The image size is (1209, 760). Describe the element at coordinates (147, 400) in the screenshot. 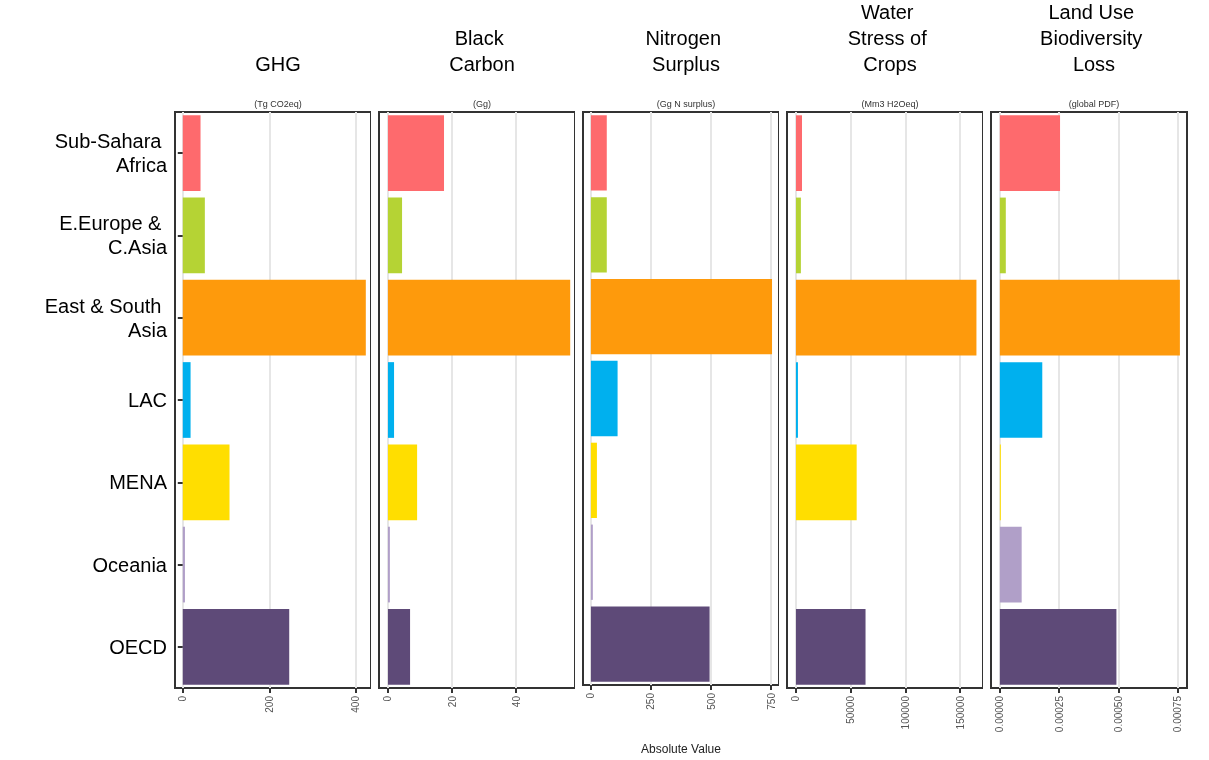

I see `y-tick-label: LAC` at that location.